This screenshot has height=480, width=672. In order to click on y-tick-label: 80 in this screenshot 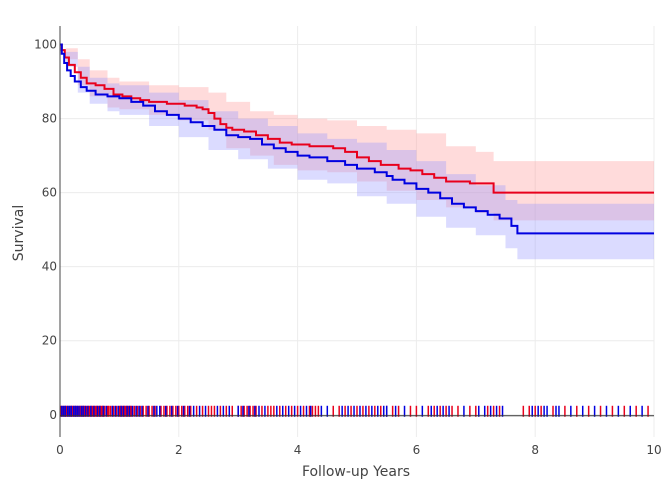, I will do `click(49, 119)`.